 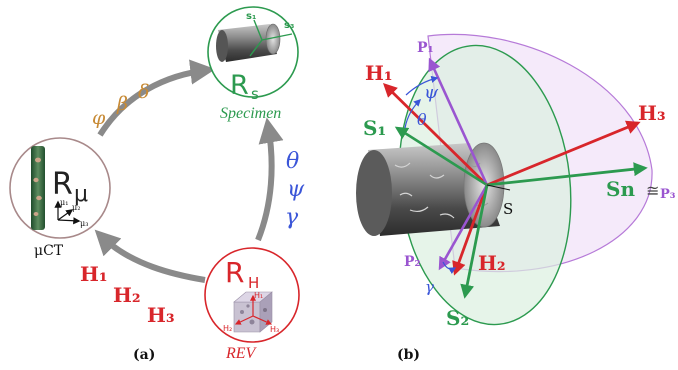 What do you see at coordinates (262, 320) in the screenshot?
I see `rev-axis-h3` at bounding box center [262, 320].